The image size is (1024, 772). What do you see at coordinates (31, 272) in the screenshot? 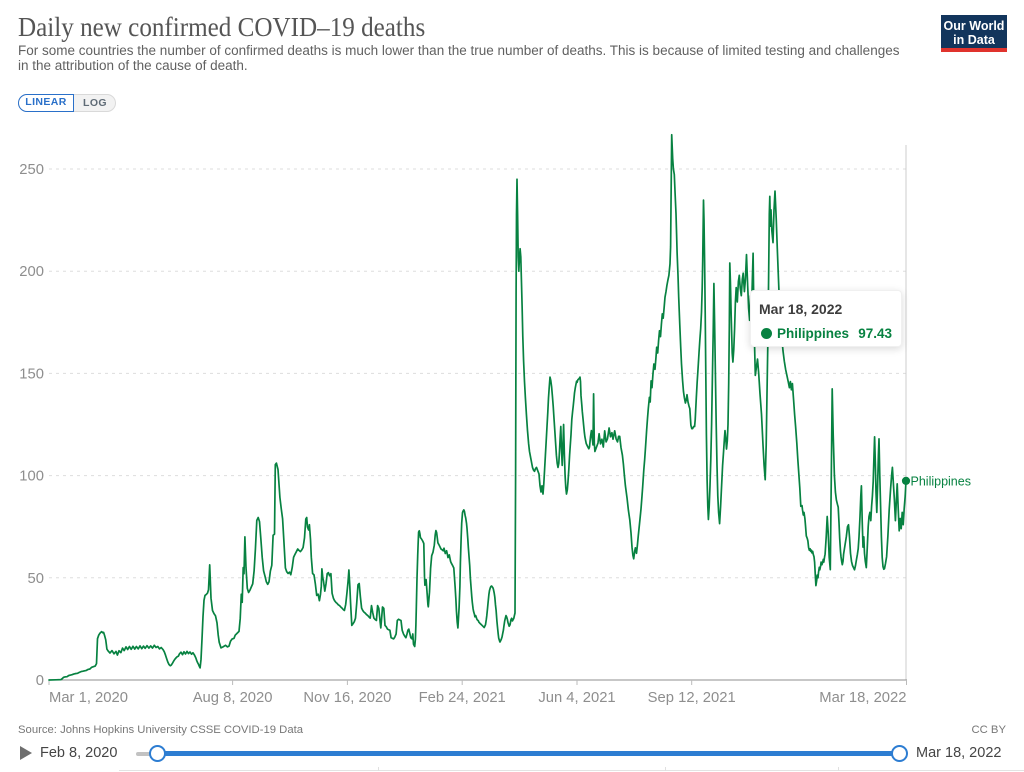
I see `svg-text: 200` at bounding box center [31, 272].